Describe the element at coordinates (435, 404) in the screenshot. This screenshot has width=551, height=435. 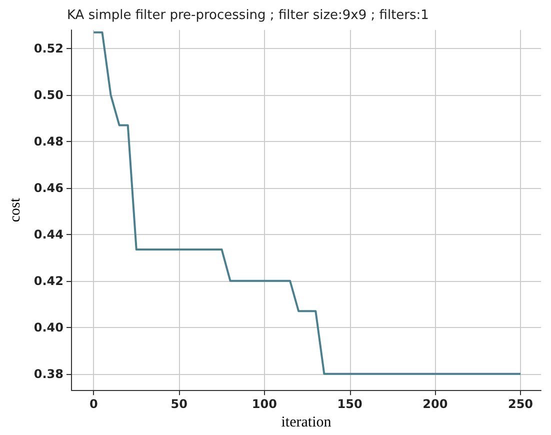
I see `x-tick-label: 200` at that location.